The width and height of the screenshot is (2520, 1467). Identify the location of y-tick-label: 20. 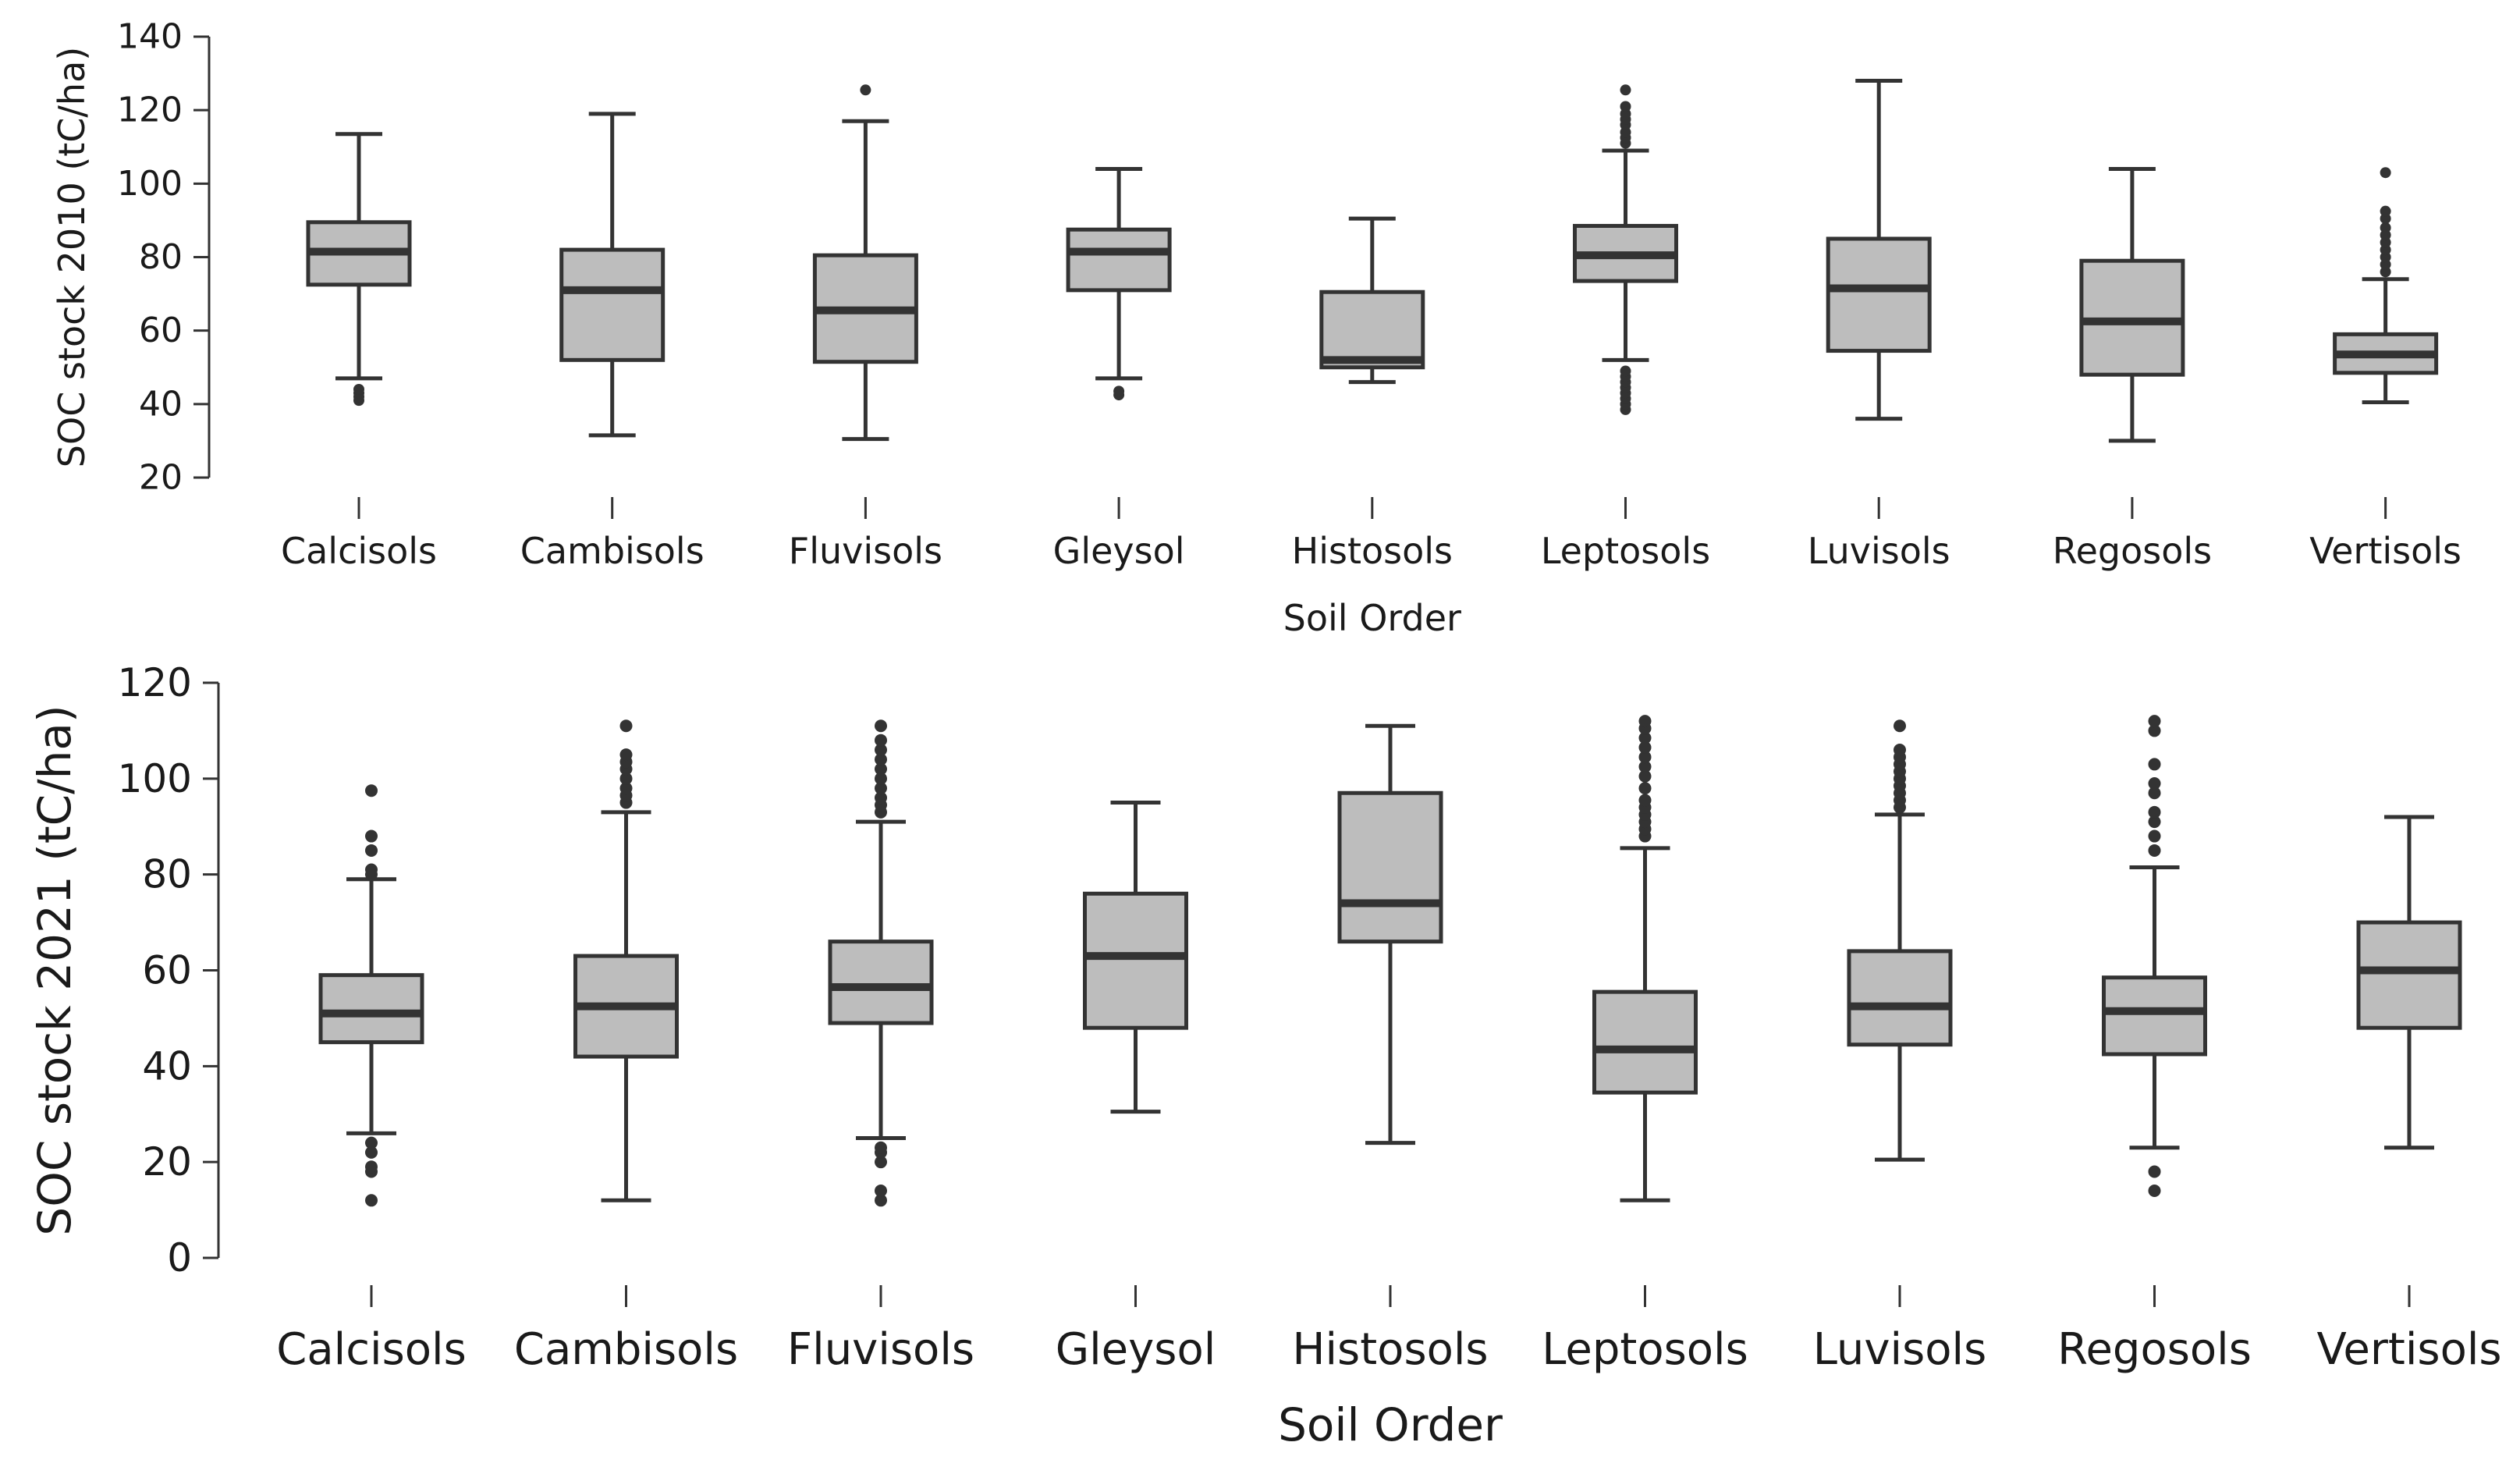
(161, 478).